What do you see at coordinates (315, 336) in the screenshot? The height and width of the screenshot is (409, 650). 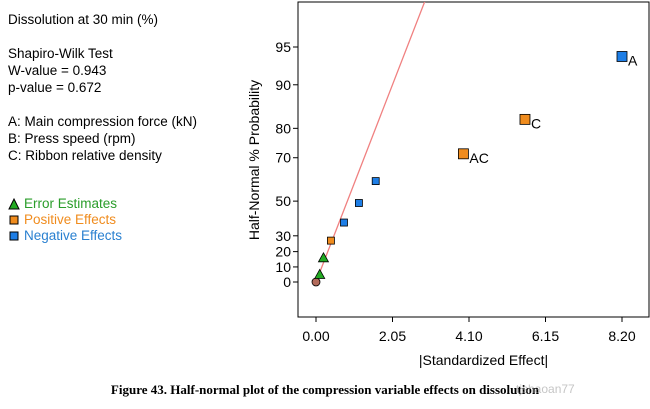 I see `x-tick-label: 0.00` at bounding box center [315, 336].